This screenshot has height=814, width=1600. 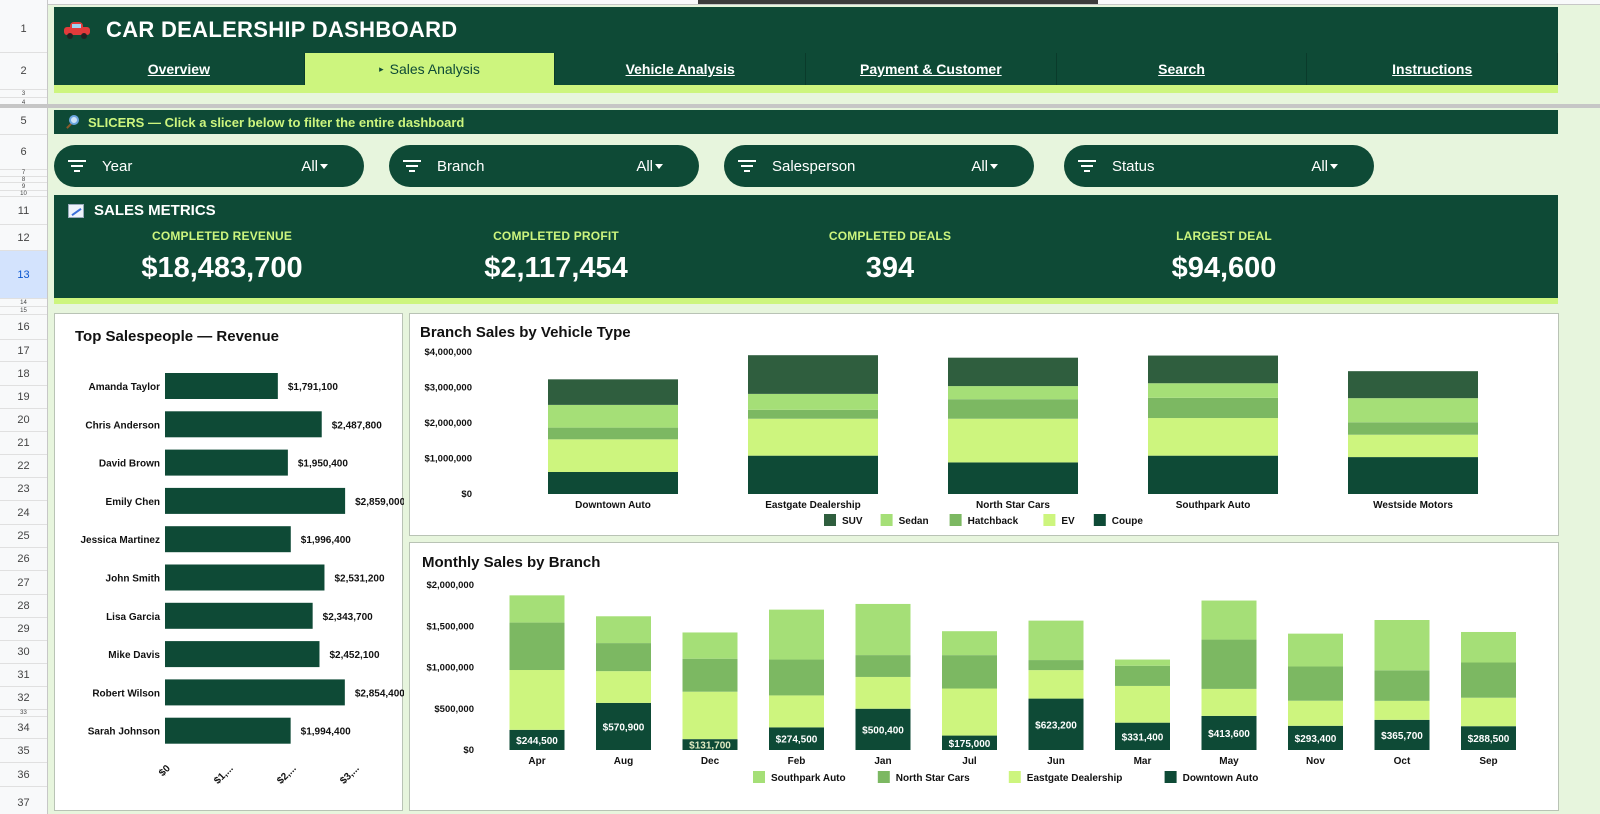 What do you see at coordinates (357, 425) in the screenshot?
I see `data-label: $2,487,800` at bounding box center [357, 425].